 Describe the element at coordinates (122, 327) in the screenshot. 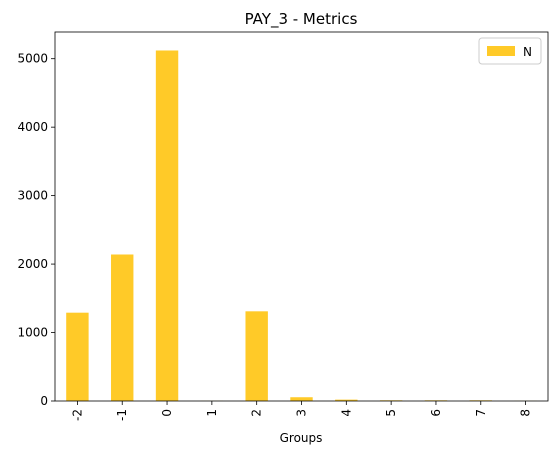

I see `bar--1` at that location.